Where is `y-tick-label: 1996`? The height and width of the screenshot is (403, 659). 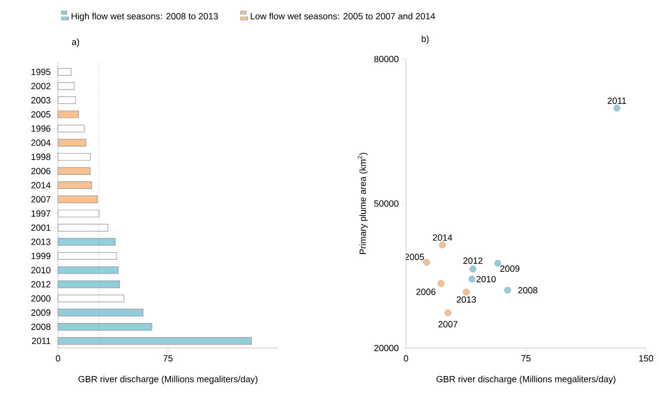 y-tick-label: 1996 is located at coordinates (41, 128).